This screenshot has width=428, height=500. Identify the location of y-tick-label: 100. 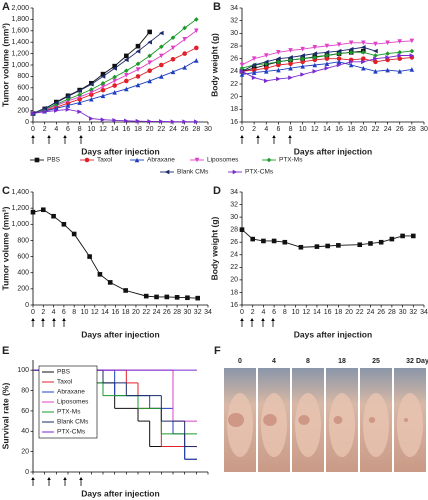
(23, 370).